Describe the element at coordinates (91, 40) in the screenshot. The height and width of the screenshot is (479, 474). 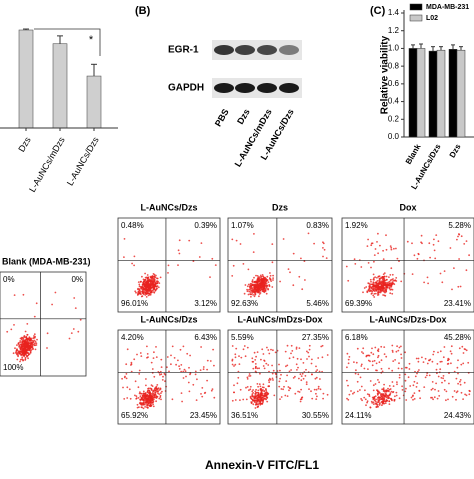
I see `significance-label: *` at that location.